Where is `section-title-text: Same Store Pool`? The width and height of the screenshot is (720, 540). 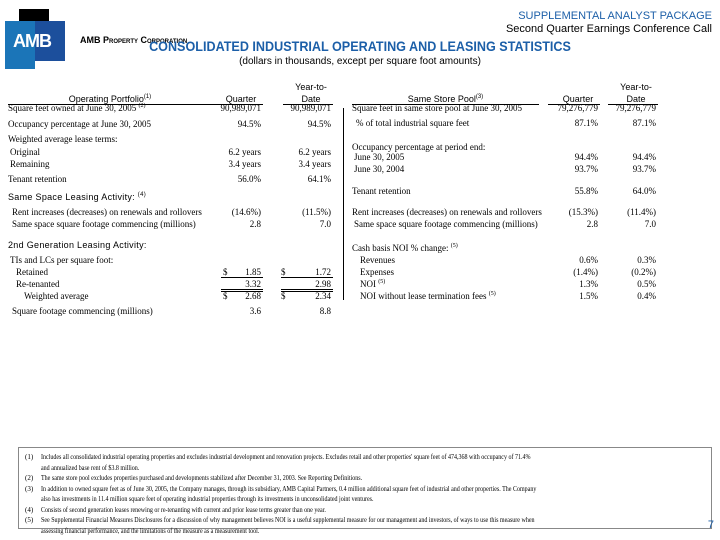 section-title-text: Same Store Pool is located at coordinates (441, 99).